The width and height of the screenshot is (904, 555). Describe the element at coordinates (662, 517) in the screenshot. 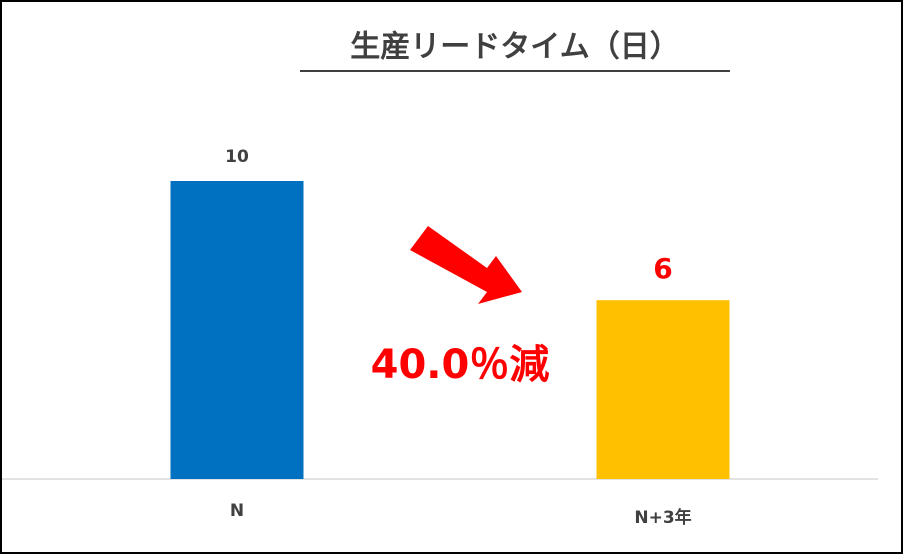

I see `x-tick-label: N+3年` at that location.